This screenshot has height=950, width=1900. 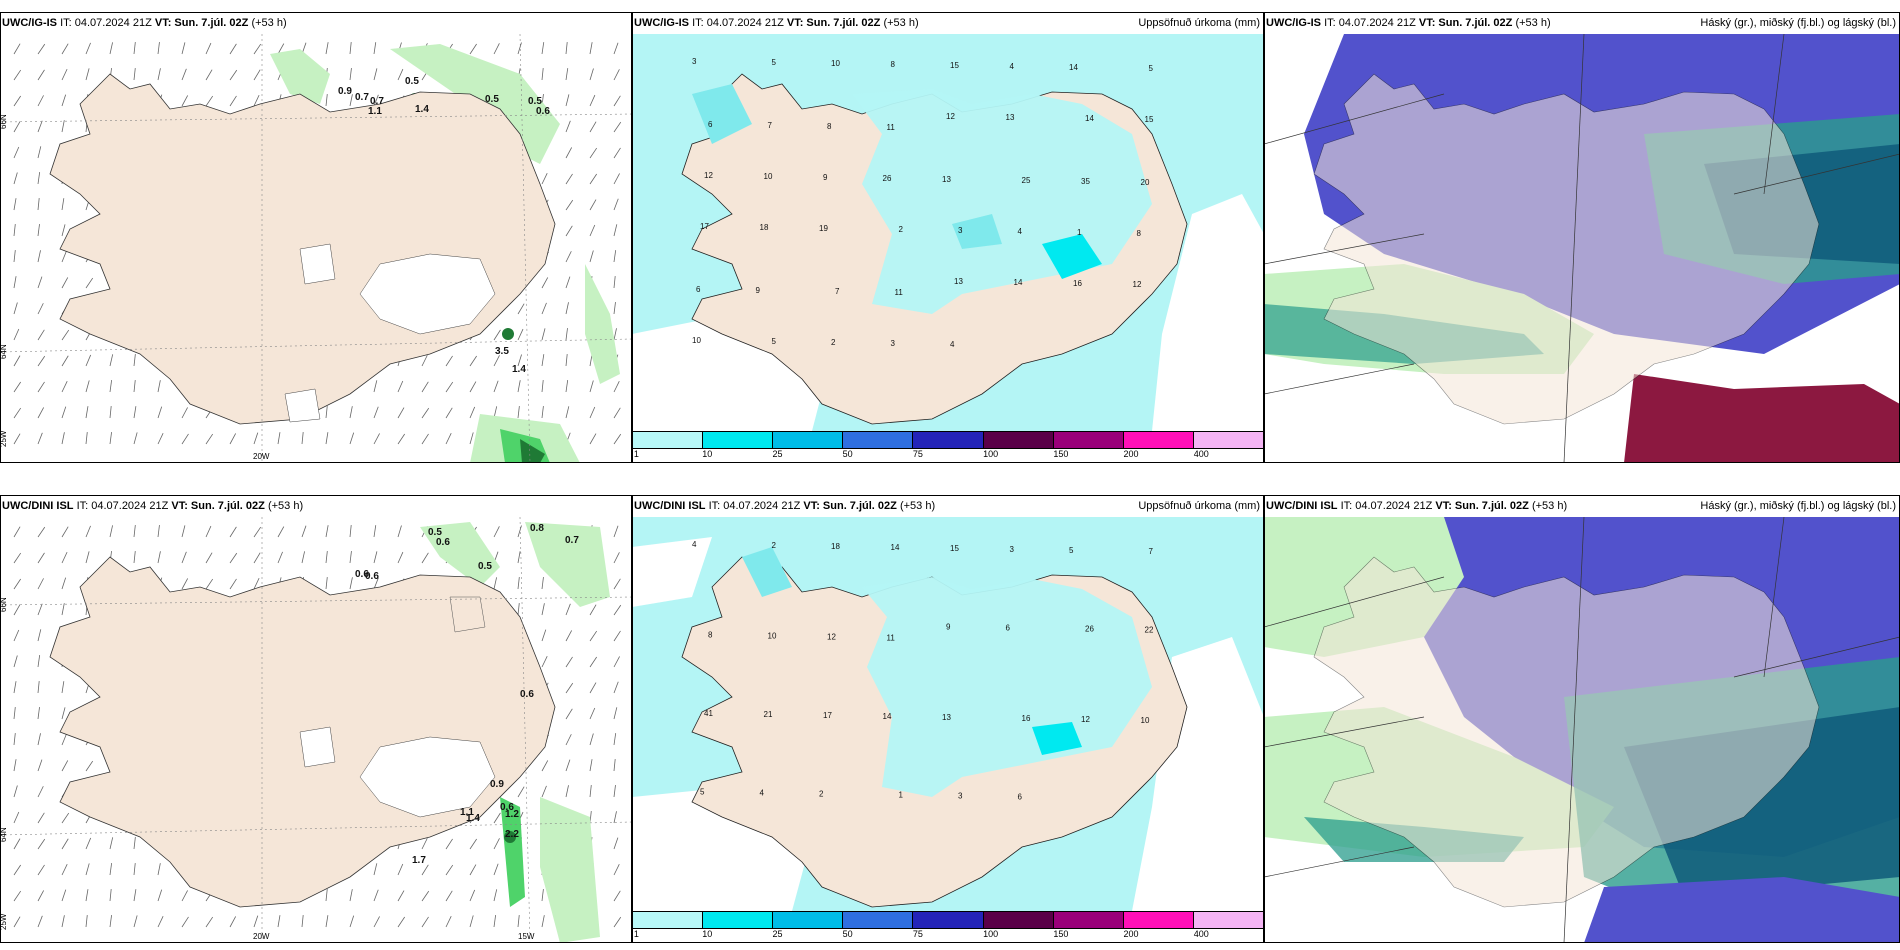 I want to click on value-label: 1, so click(x=901, y=795).